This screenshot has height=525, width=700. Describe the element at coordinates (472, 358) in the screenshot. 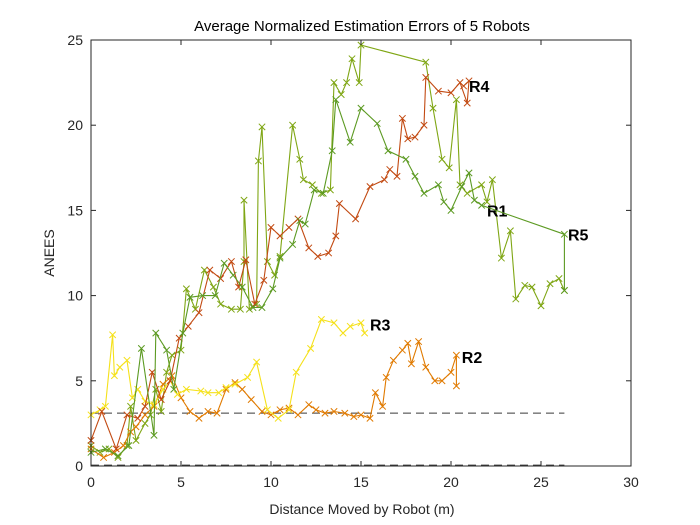

I see `series-label-r2: R2` at that location.